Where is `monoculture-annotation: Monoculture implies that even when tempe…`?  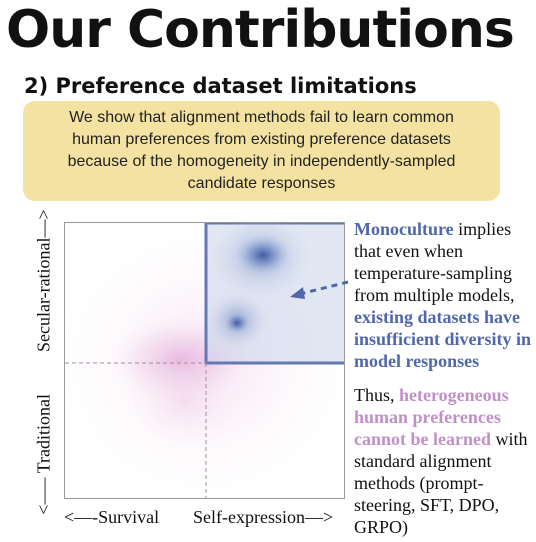
monoculture-annotation: Monoculture implies that even when tempe… is located at coordinates (445, 295).